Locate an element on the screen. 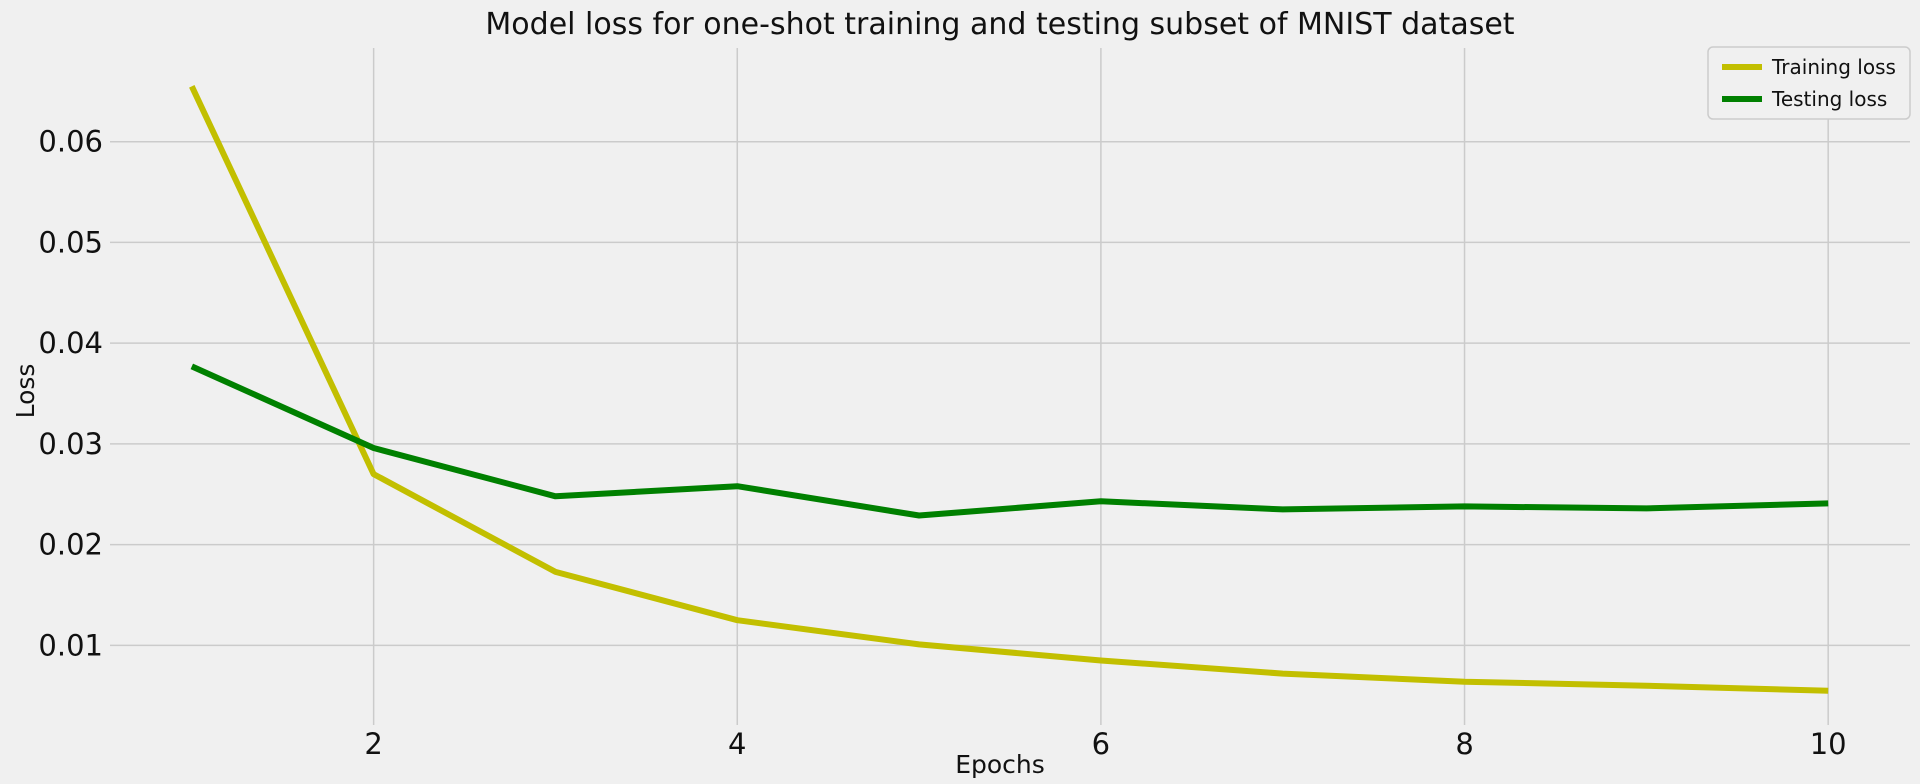  x-axis-label: Epochs is located at coordinates (1000, 764).